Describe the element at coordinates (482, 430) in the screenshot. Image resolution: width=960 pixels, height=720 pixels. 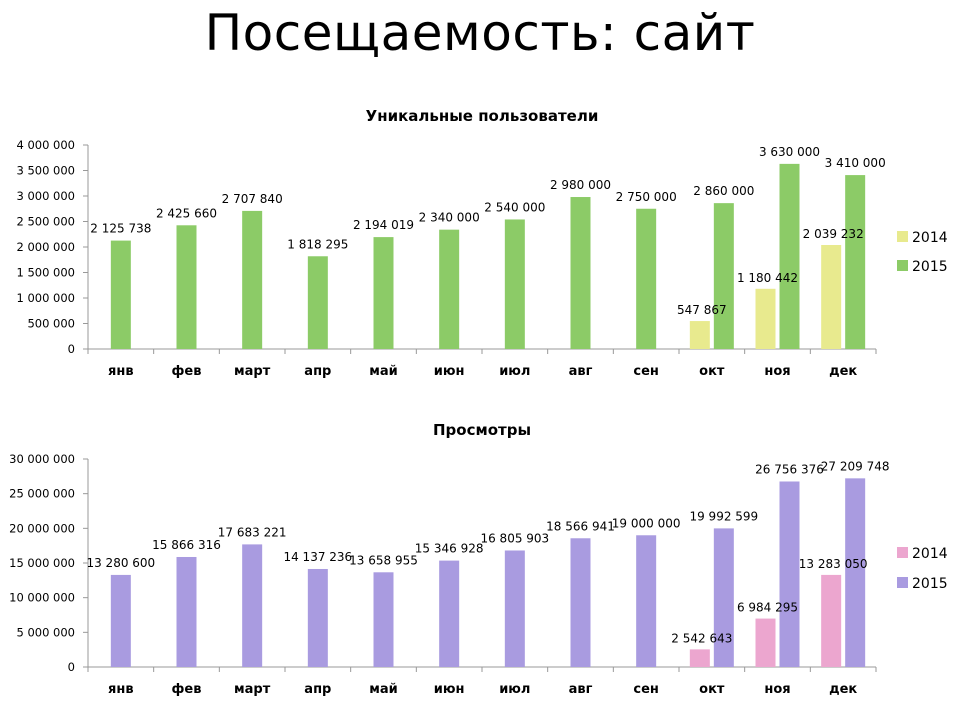
I see `chart-title: Просмотры` at that location.